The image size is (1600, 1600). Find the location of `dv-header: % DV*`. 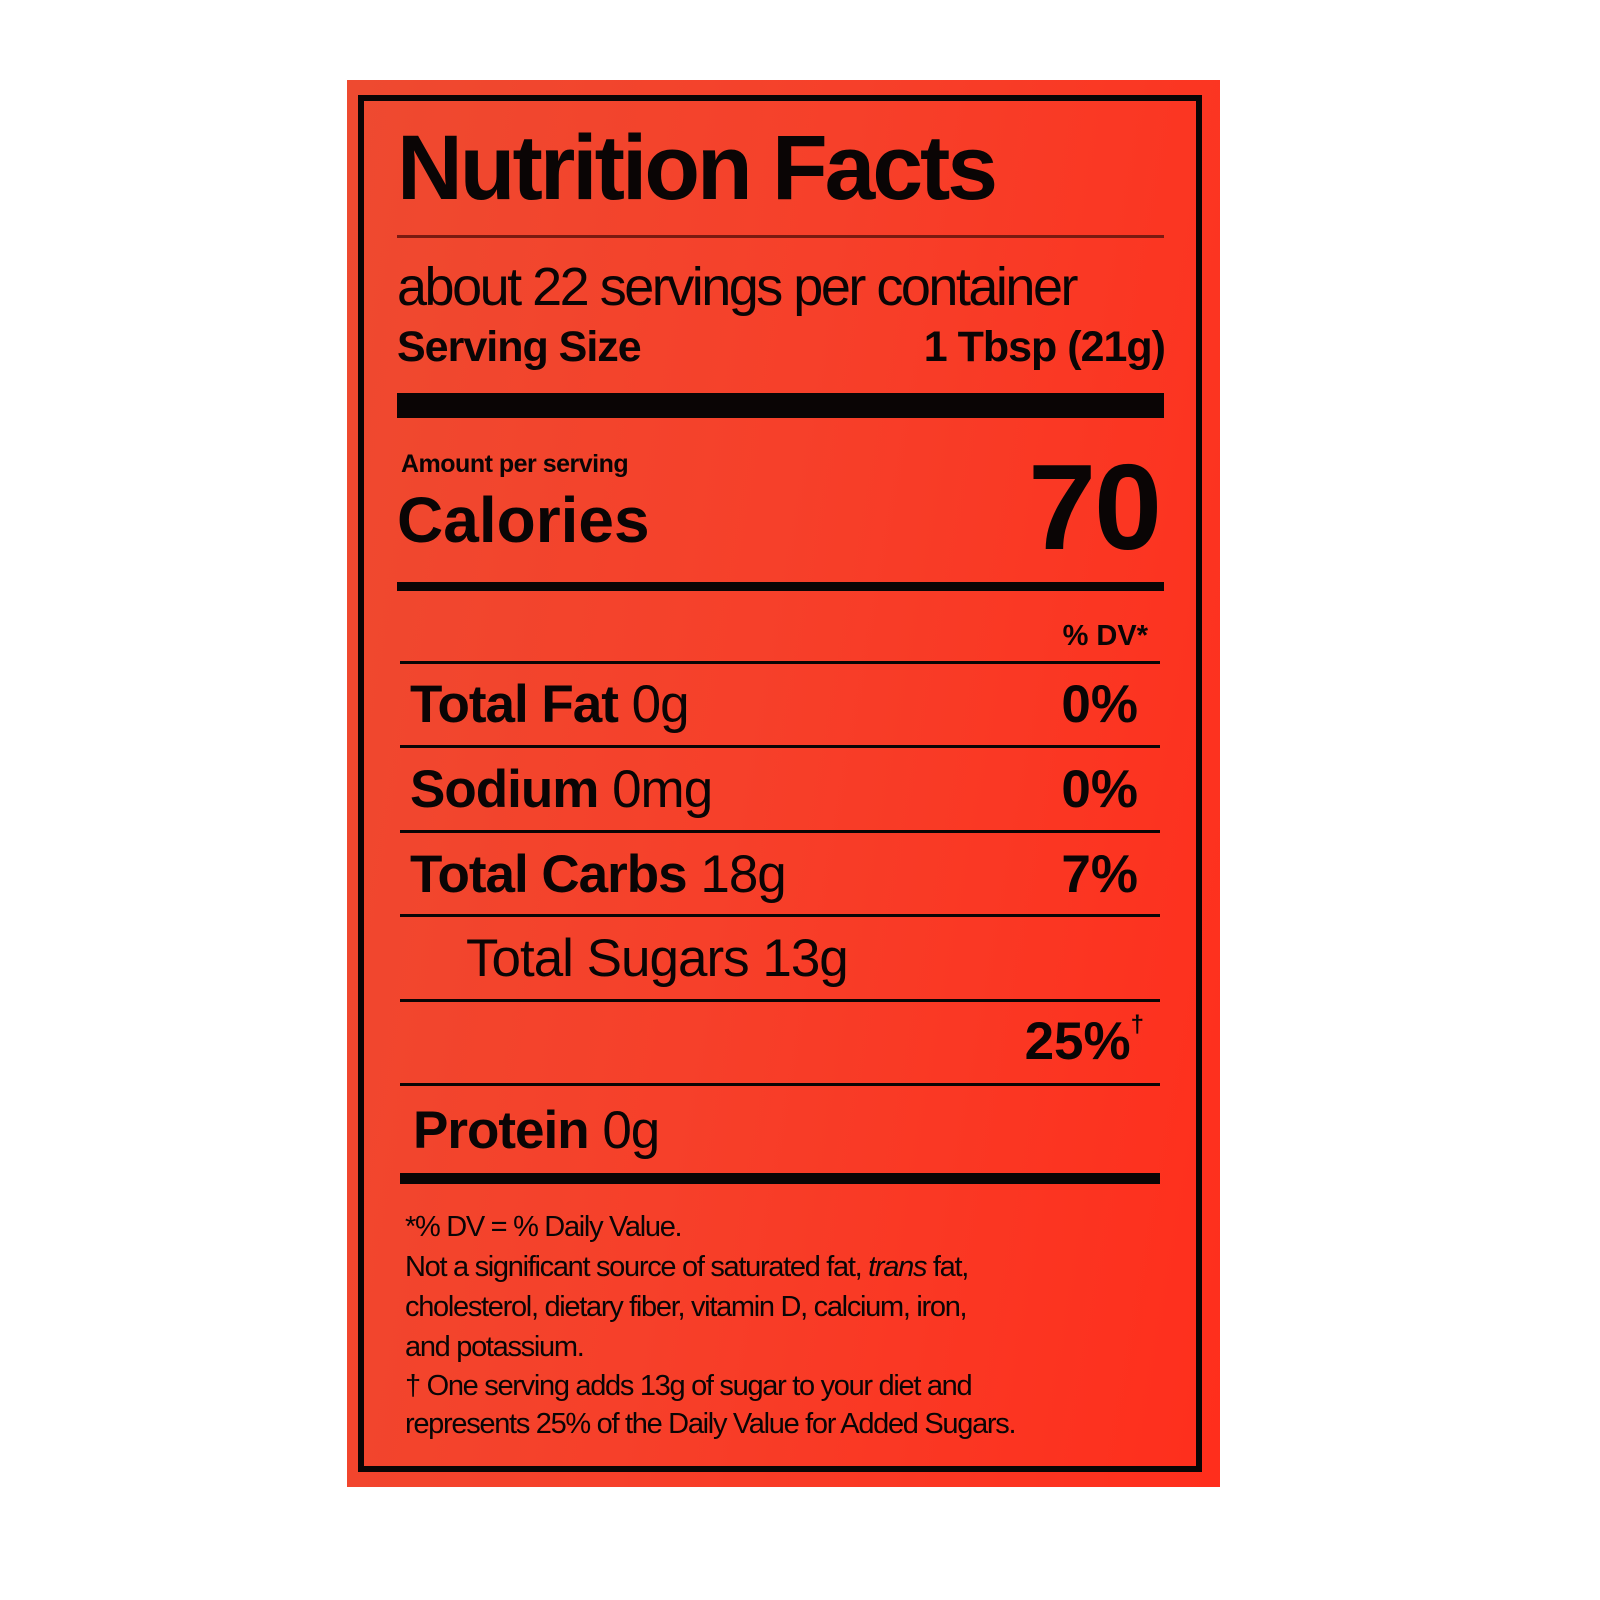

dv-header: % DV* is located at coordinates (1105, 636).